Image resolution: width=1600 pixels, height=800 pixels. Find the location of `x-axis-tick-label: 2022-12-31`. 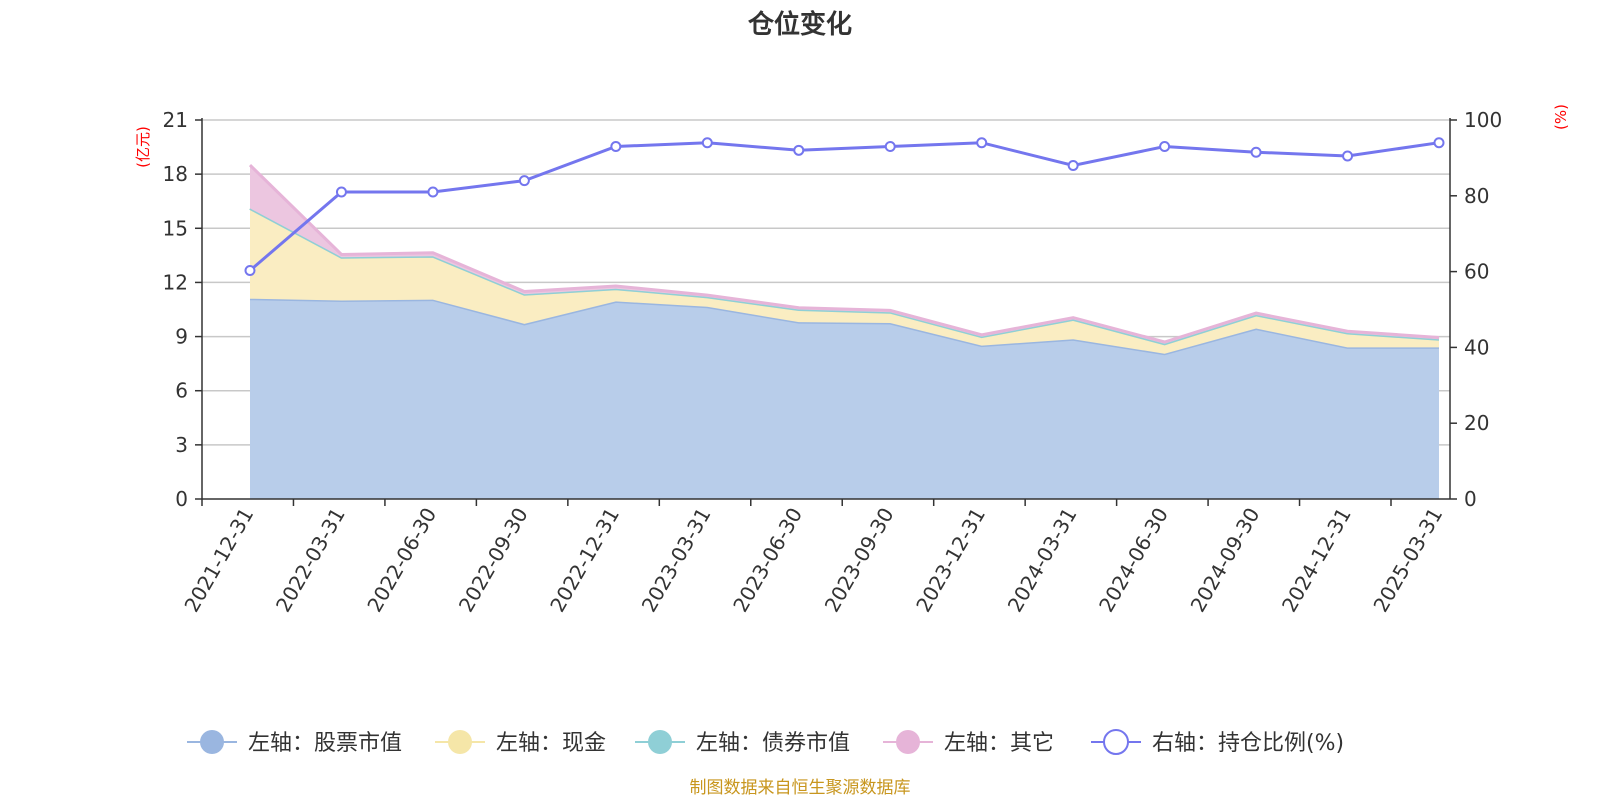

x-axis-tick-label: 2022-12-31 is located at coordinates (584, 560).